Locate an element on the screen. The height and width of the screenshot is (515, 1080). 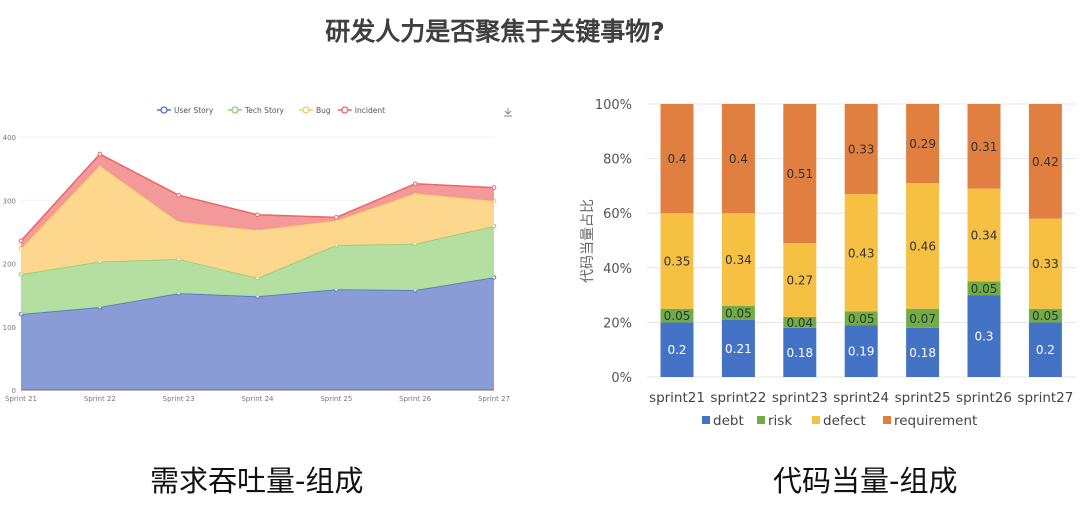
legend-label: Tech Story is located at coordinates (264, 110).